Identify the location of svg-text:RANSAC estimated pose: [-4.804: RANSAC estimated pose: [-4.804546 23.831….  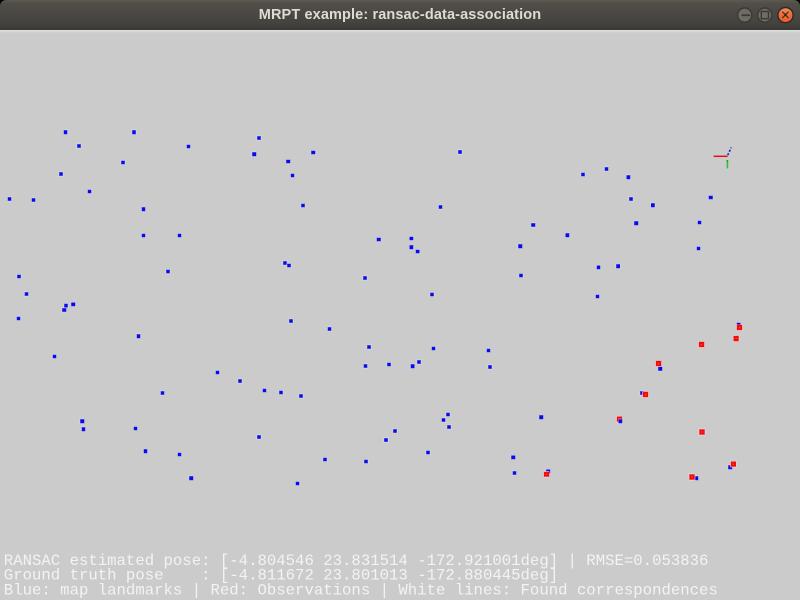
(356, 561).